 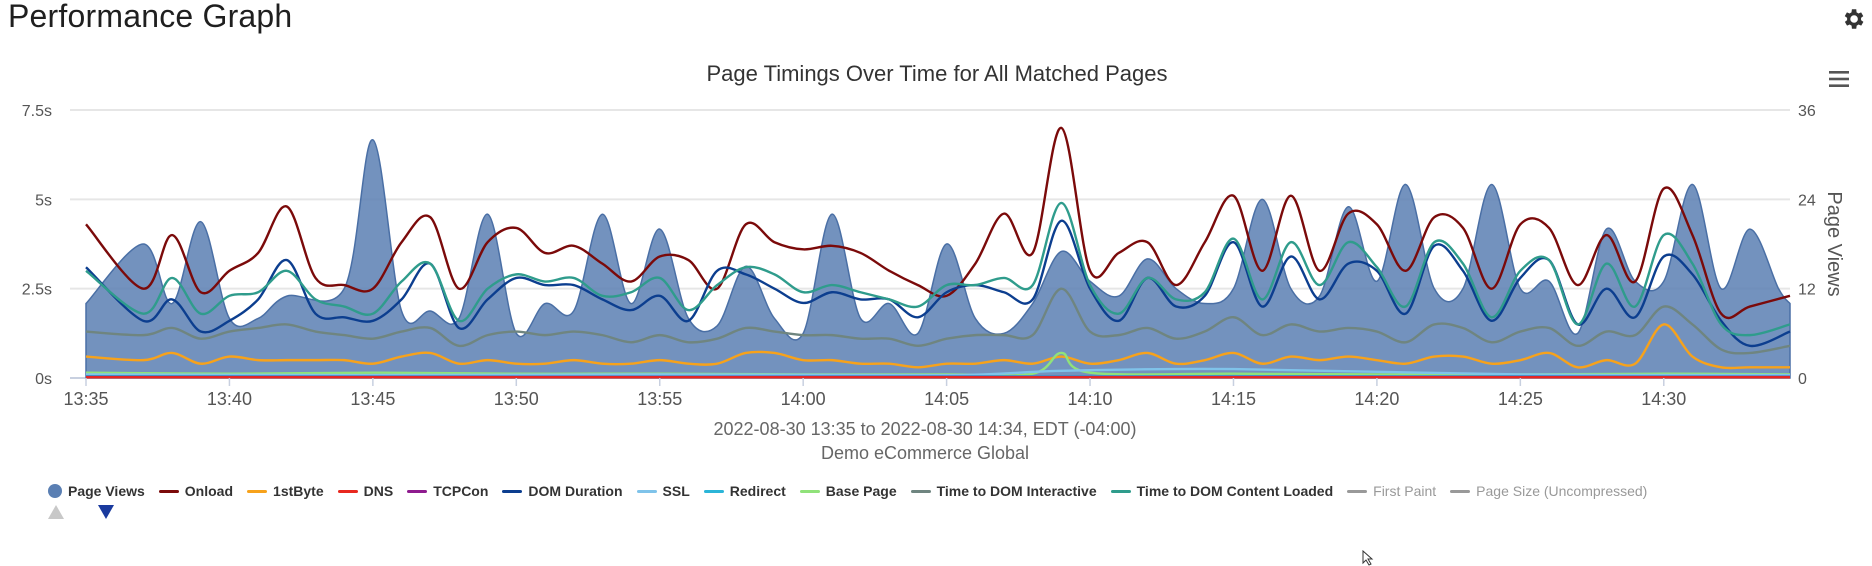 What do you see at coordinates (925, 453) in the screenshot?
I see `chart-subtitle: Demo eCommerce Global` at bounding box center [925, 453].